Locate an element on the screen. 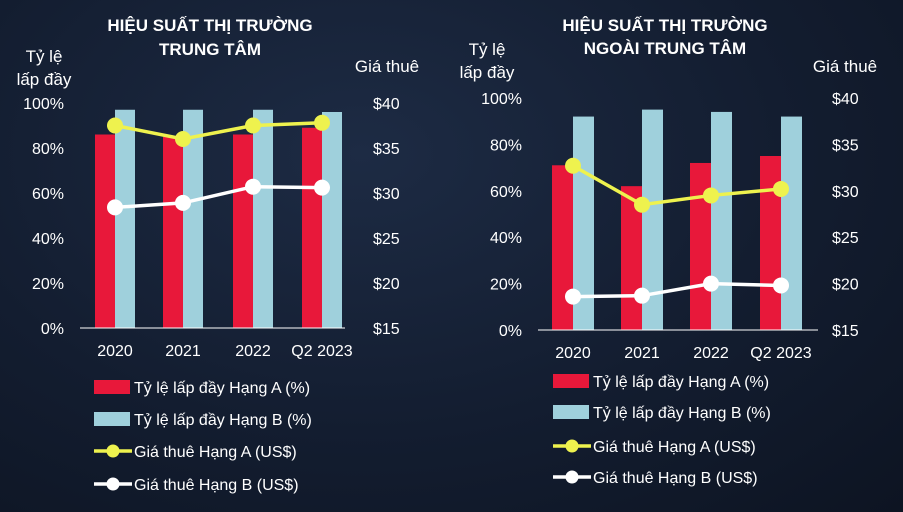  chart1-right-tick-label: $15 is located at coordinates (386, 329).